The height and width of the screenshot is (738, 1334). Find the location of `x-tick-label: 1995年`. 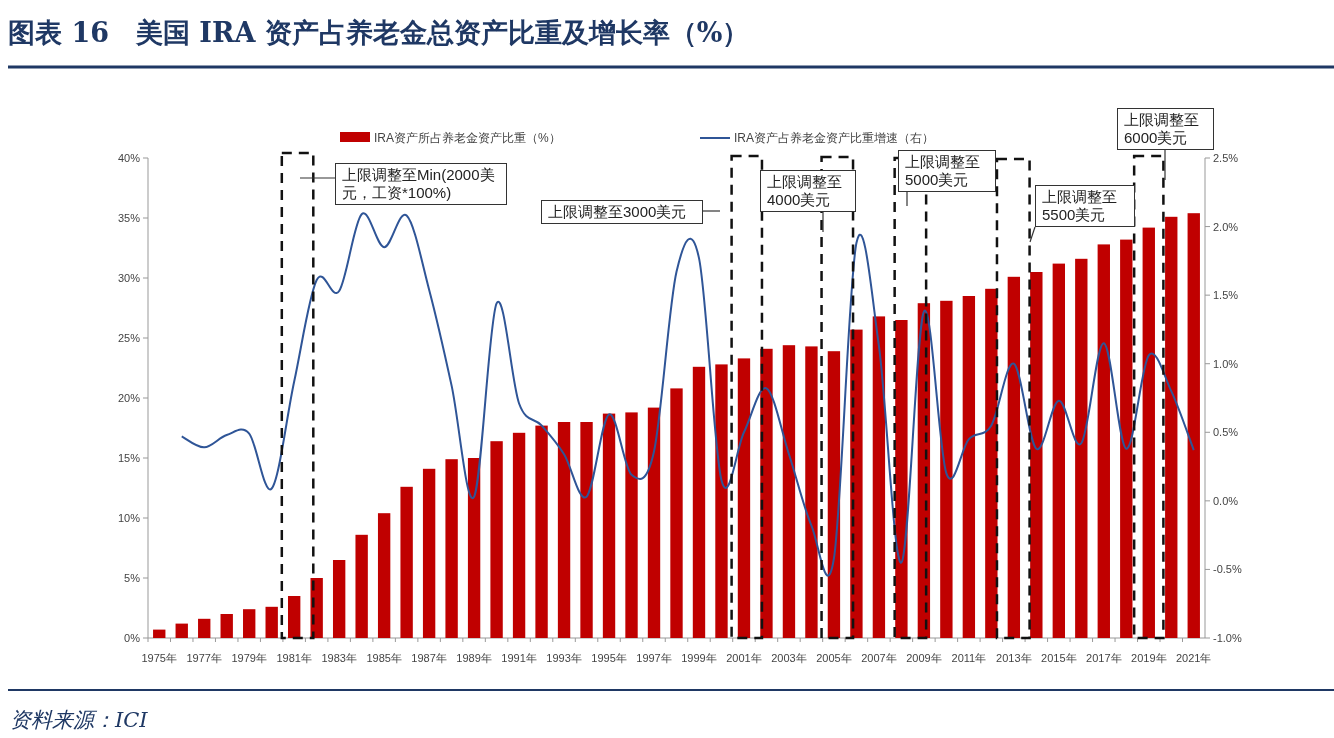

x-tick-label: 1995年 is located at coordinates (609, 658).